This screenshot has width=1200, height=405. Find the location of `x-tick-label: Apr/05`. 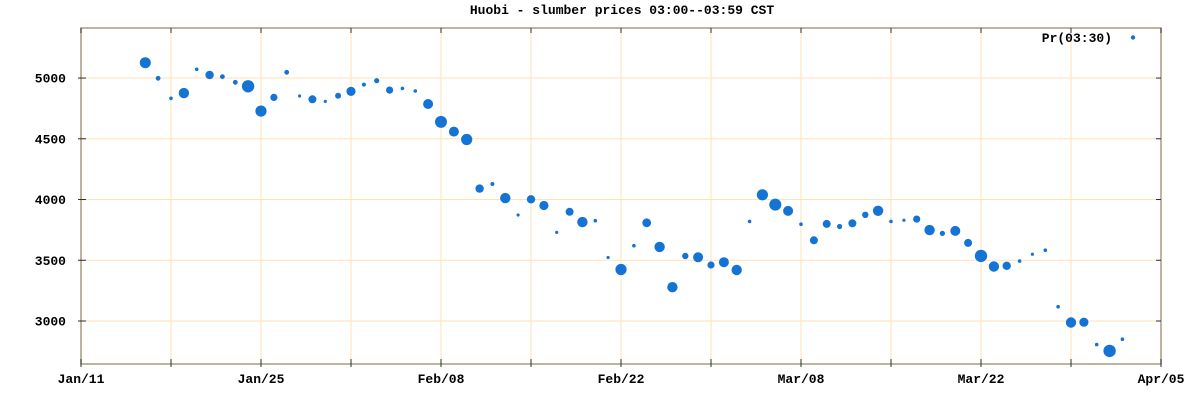

x-tick-label: Apr/05 is located at coordinates (1161, 379).